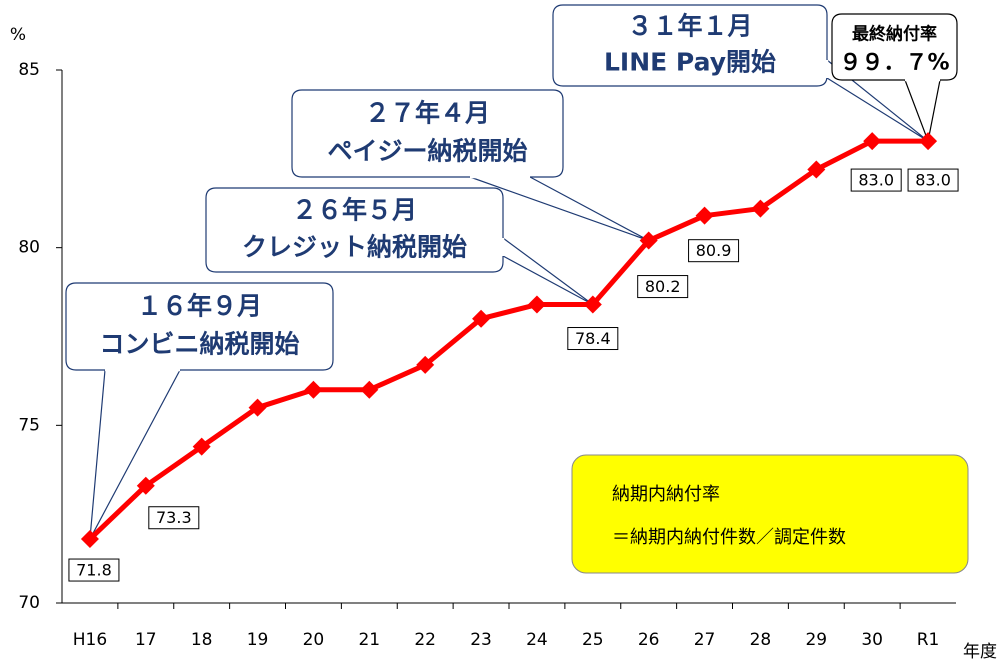 This screenshot has height=666, width=1004. What do you see at coordinates (872, 640) in the screenshot?
I see `x-tick-label: 30` at bounding box center [872, 640].